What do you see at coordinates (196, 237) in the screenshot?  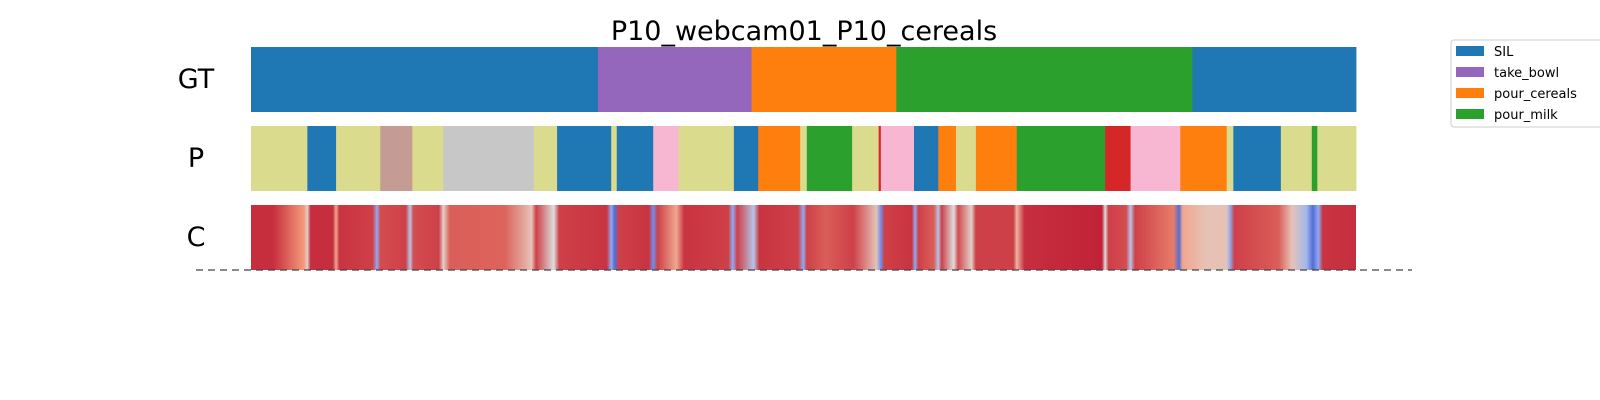 I see `row-label-c: C` at bounding box center [196, 237].